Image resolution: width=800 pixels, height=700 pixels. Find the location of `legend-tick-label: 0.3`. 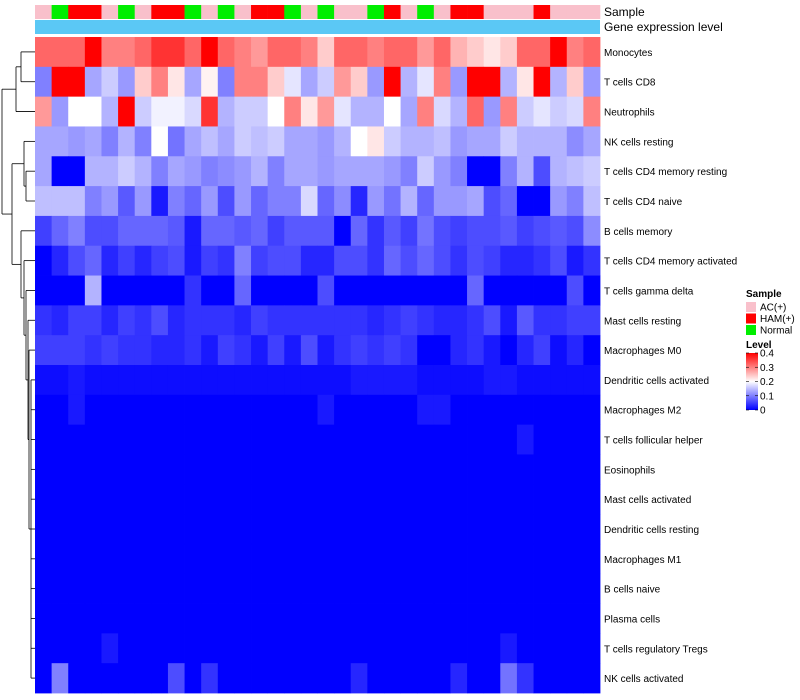

legend-tick-label: 0.3 is located at coordinates (767, 368).